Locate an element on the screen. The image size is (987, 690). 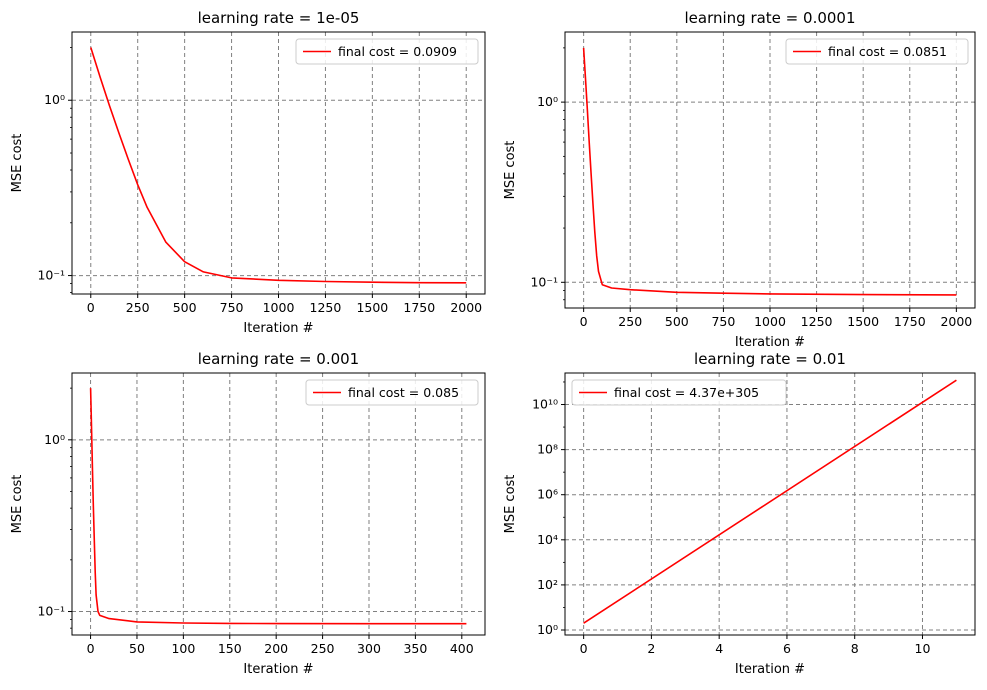
x-tick-label: 150 is located at coordinates (230, 648).